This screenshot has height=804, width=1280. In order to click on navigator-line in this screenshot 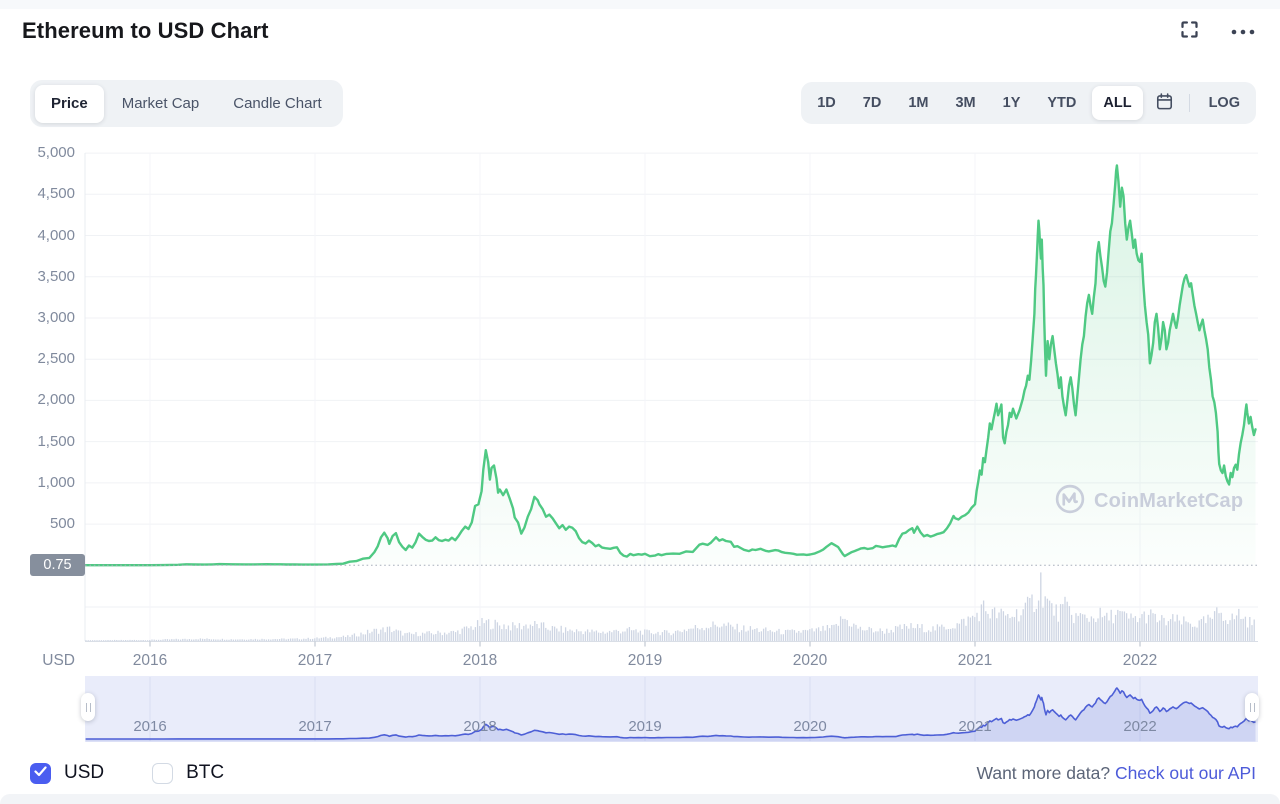, I will do `click(670, 713)`.